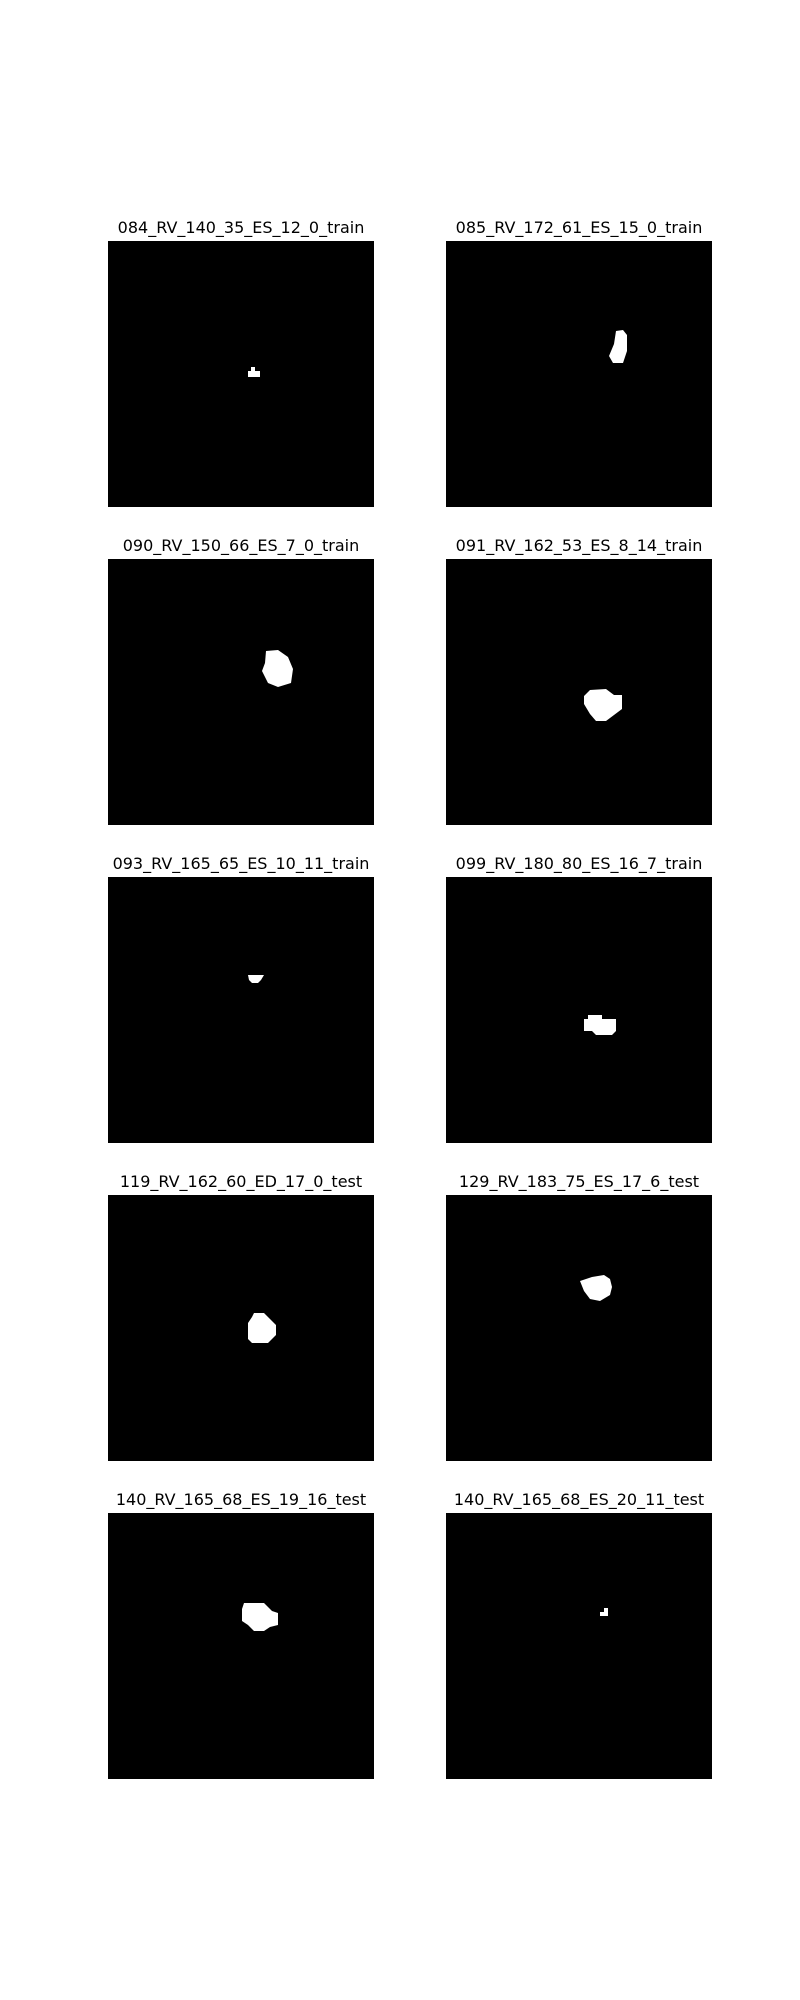 The image size is (800, 2000). What do you see at coordinates (241, 545) in the screenshot?
I see `panel-title: 090_RV_150_66_ES_7_0_train` at bounding box center [241, 545].